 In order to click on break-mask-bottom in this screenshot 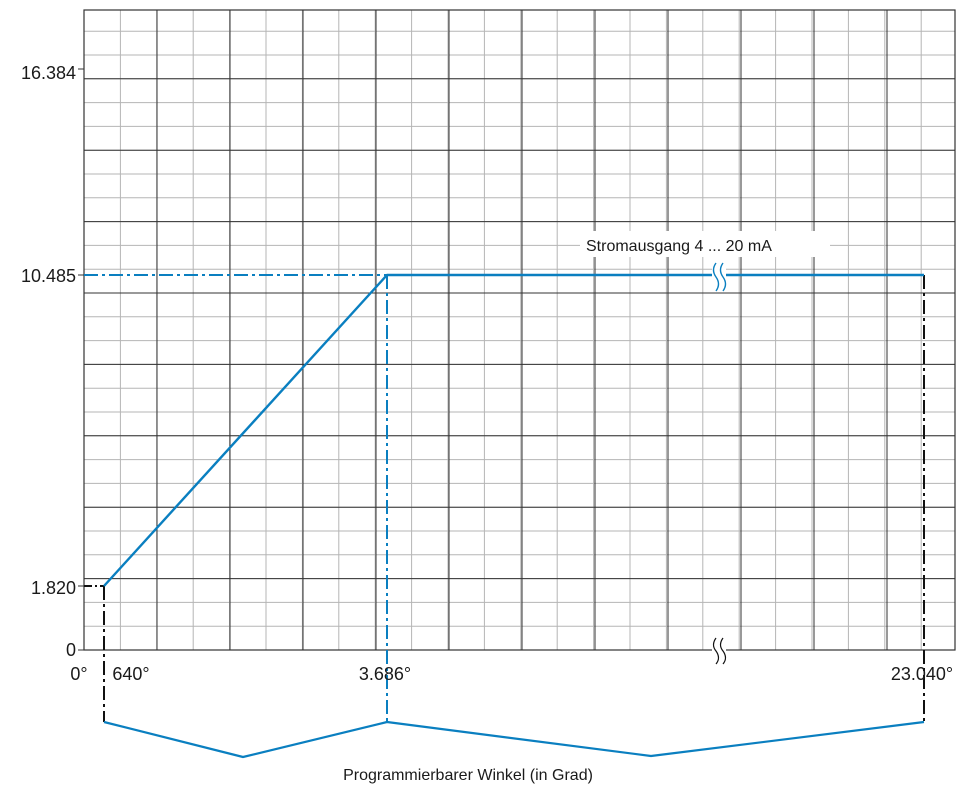, I will do `click(719, 651)`.